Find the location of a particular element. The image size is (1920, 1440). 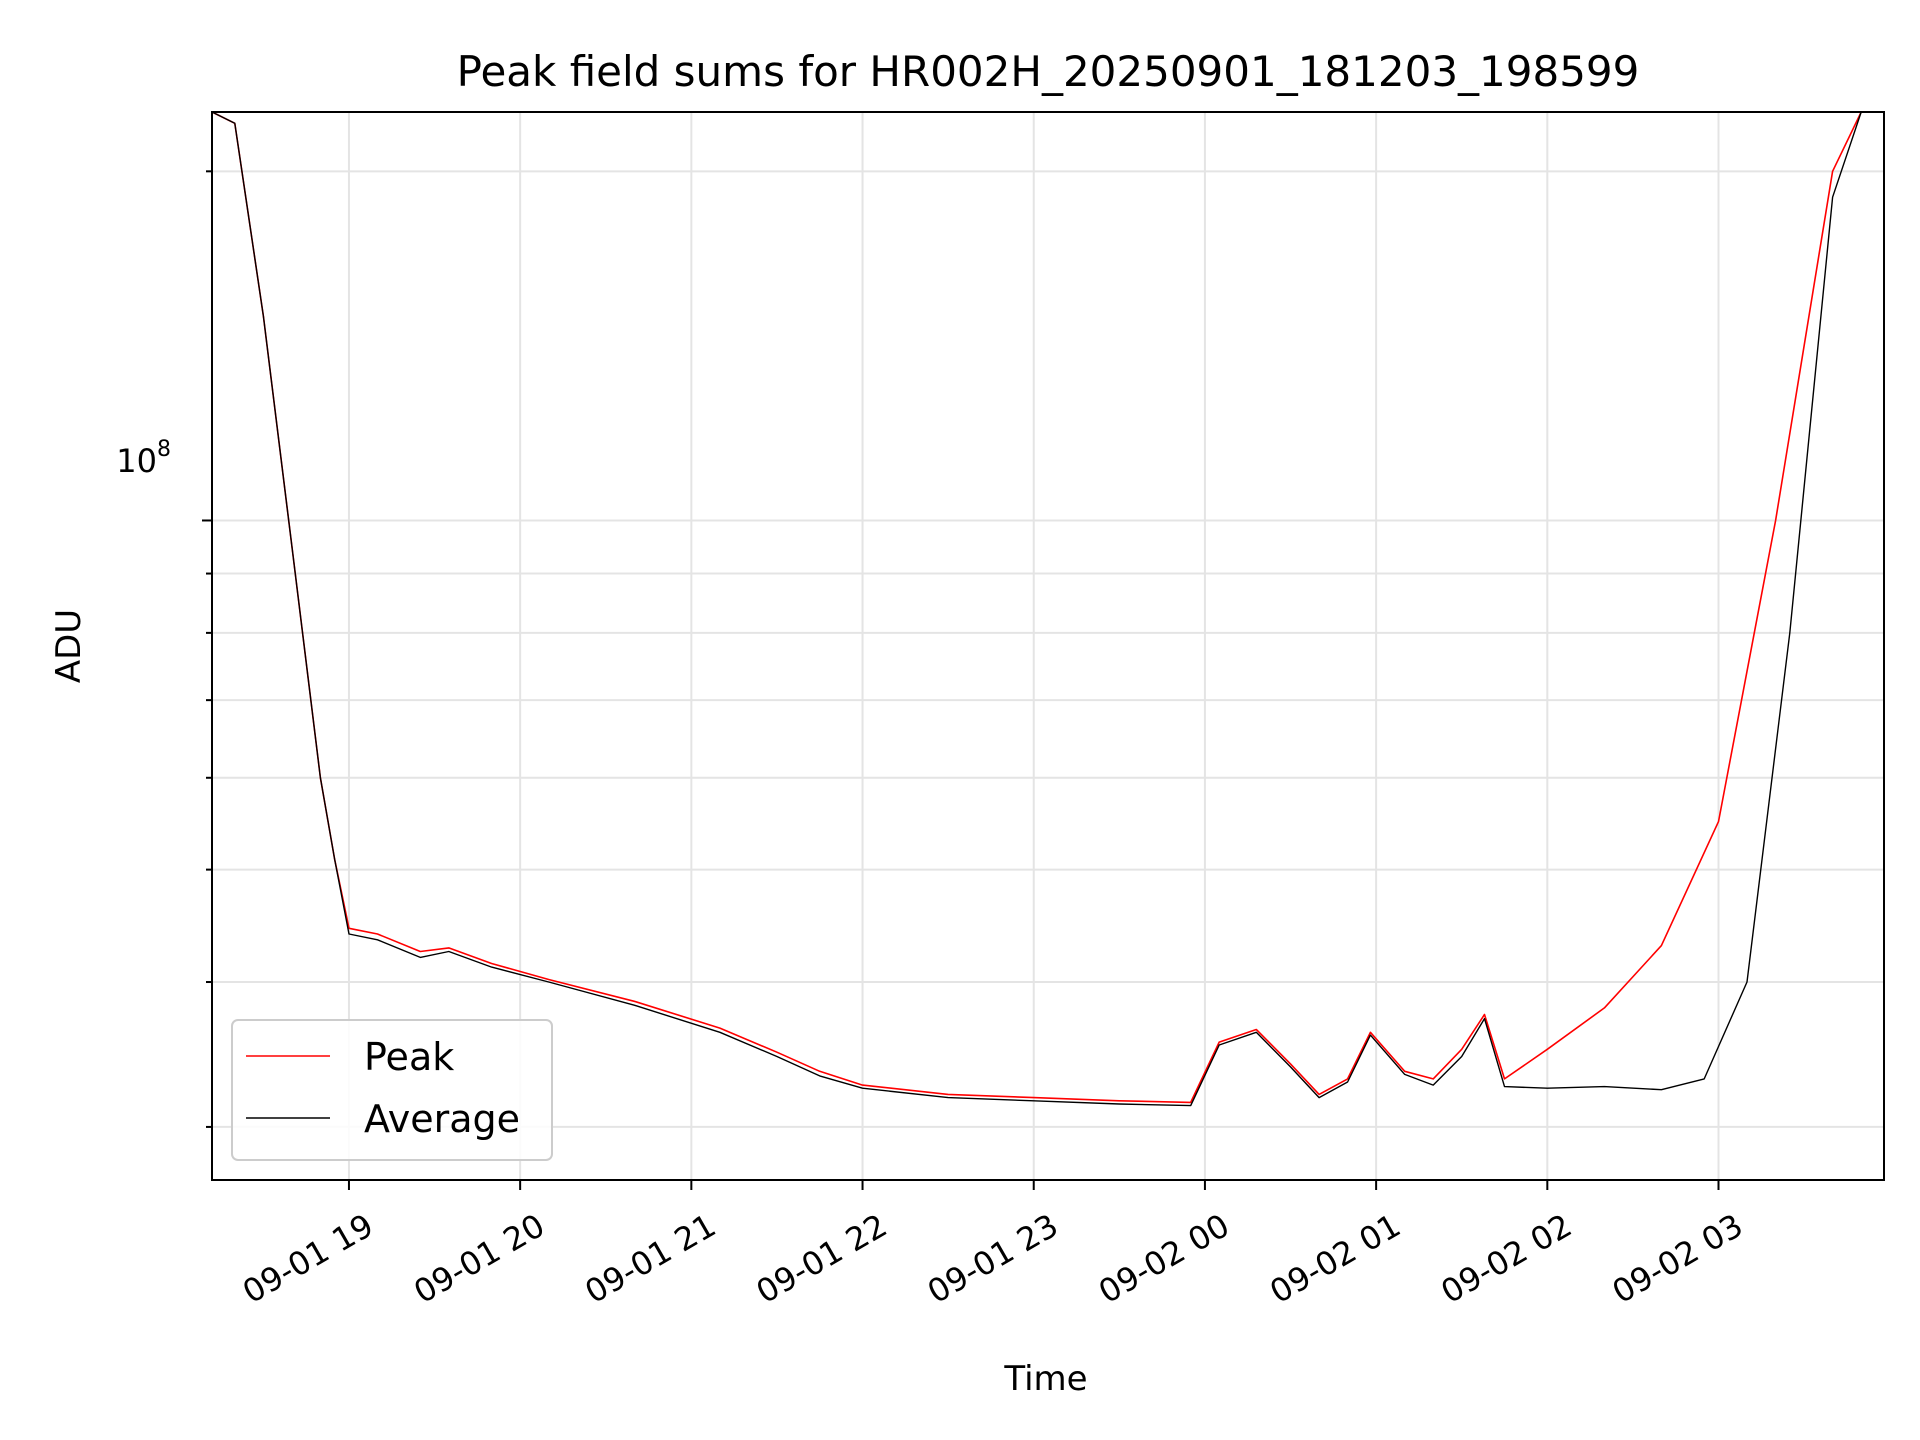

y-axis-ticks is located at coordinates (207, 649).